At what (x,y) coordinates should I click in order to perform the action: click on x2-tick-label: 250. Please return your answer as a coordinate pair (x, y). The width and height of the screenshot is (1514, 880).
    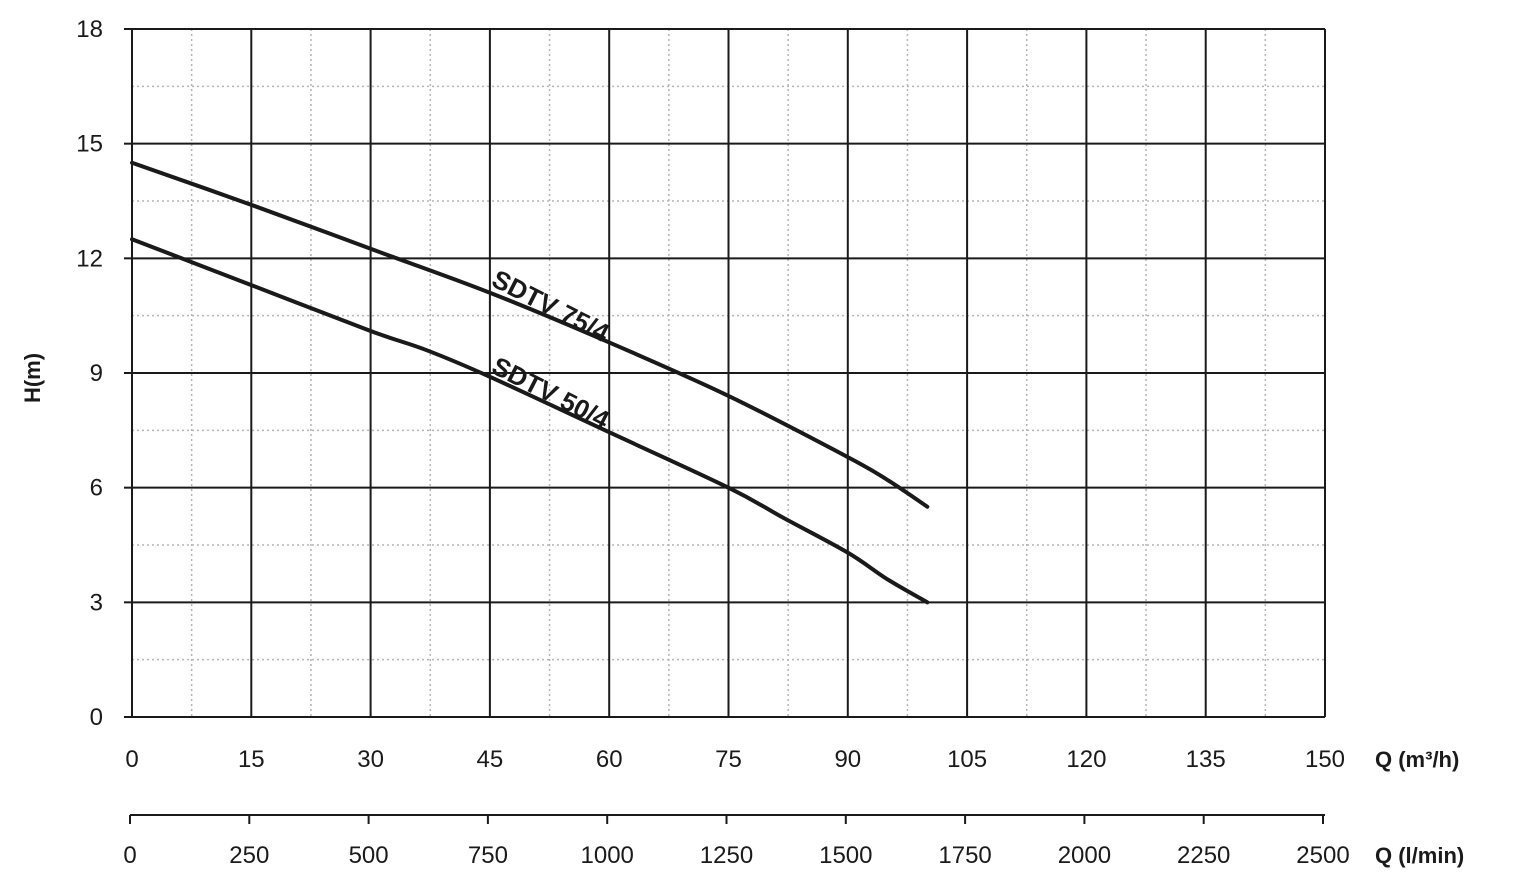
    Looking at the image, I should click on (249, 855).